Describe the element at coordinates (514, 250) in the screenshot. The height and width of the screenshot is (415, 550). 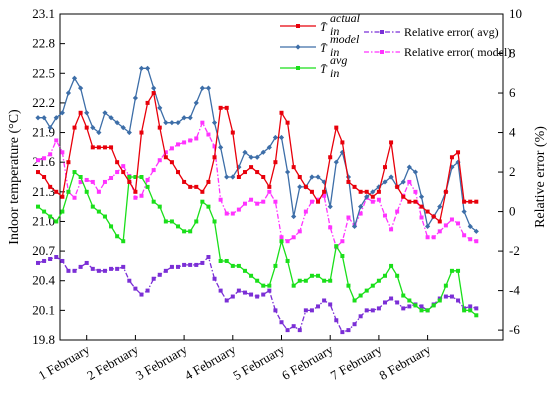
I see `y-right-tick-label: -2` at that location.